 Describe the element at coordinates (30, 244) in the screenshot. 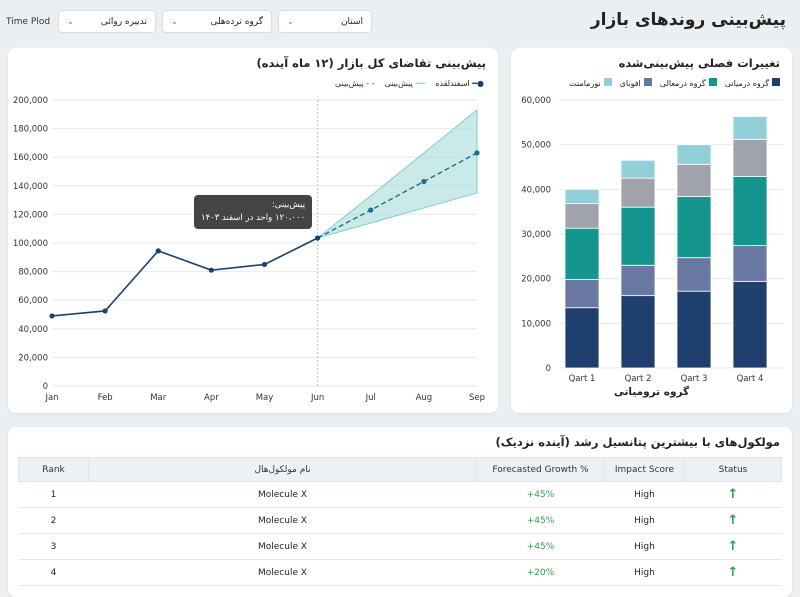

I see `y-tick-label: 100,000` at that location.